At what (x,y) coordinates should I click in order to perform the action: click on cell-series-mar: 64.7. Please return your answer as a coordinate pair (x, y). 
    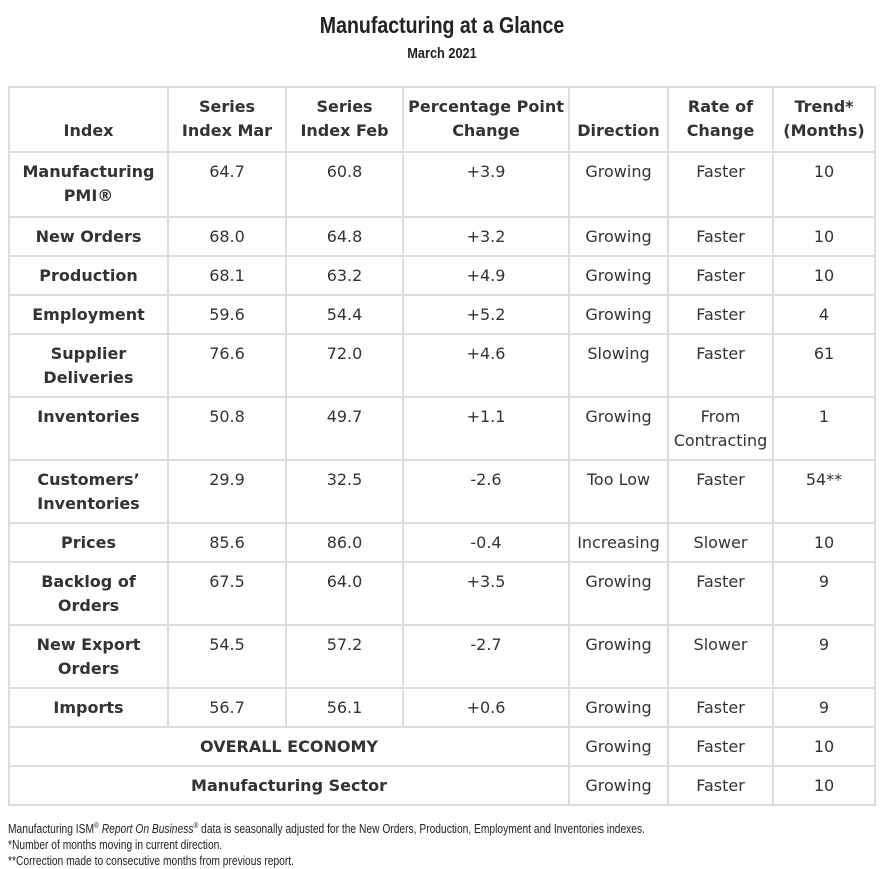
    Looking at the image, I should click on (227, 184).